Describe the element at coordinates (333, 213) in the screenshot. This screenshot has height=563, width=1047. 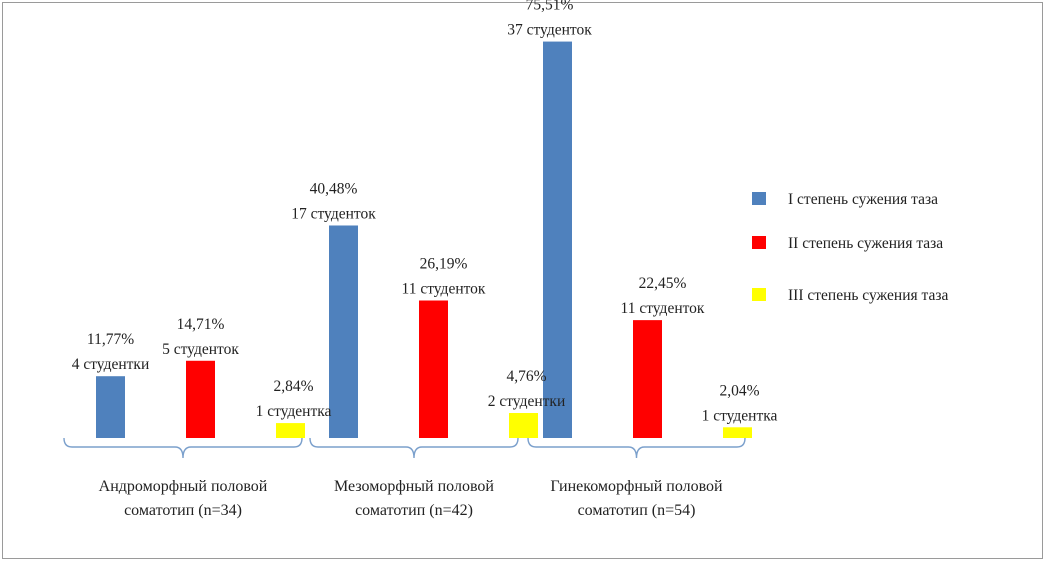
I see `data-label-s1-c2-line2: 17 студенток` at that location.